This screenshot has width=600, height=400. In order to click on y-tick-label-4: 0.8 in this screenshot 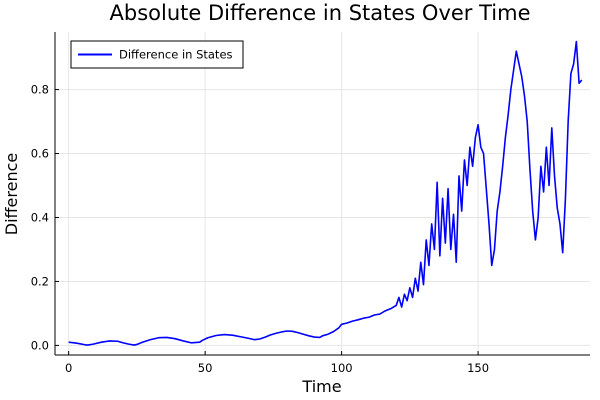, I will do `click(40, 90)`.